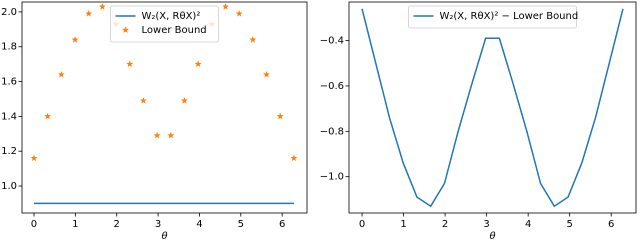 The height and width of the screenshot is (241, 640). What do you see at coordinates (9, 151) in the screenshot?
I see `y-tick-label: 1.2` at bounding box center [9, 151].